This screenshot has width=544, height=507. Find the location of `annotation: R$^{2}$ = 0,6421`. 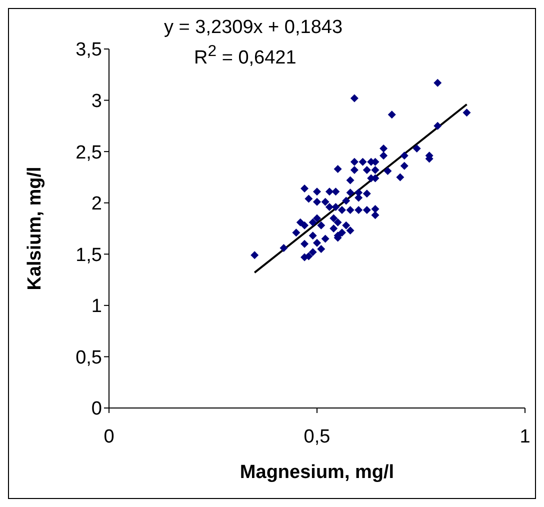

annotation: R$^{2}$ = 0,6421 is located at coordinates (245, 56).